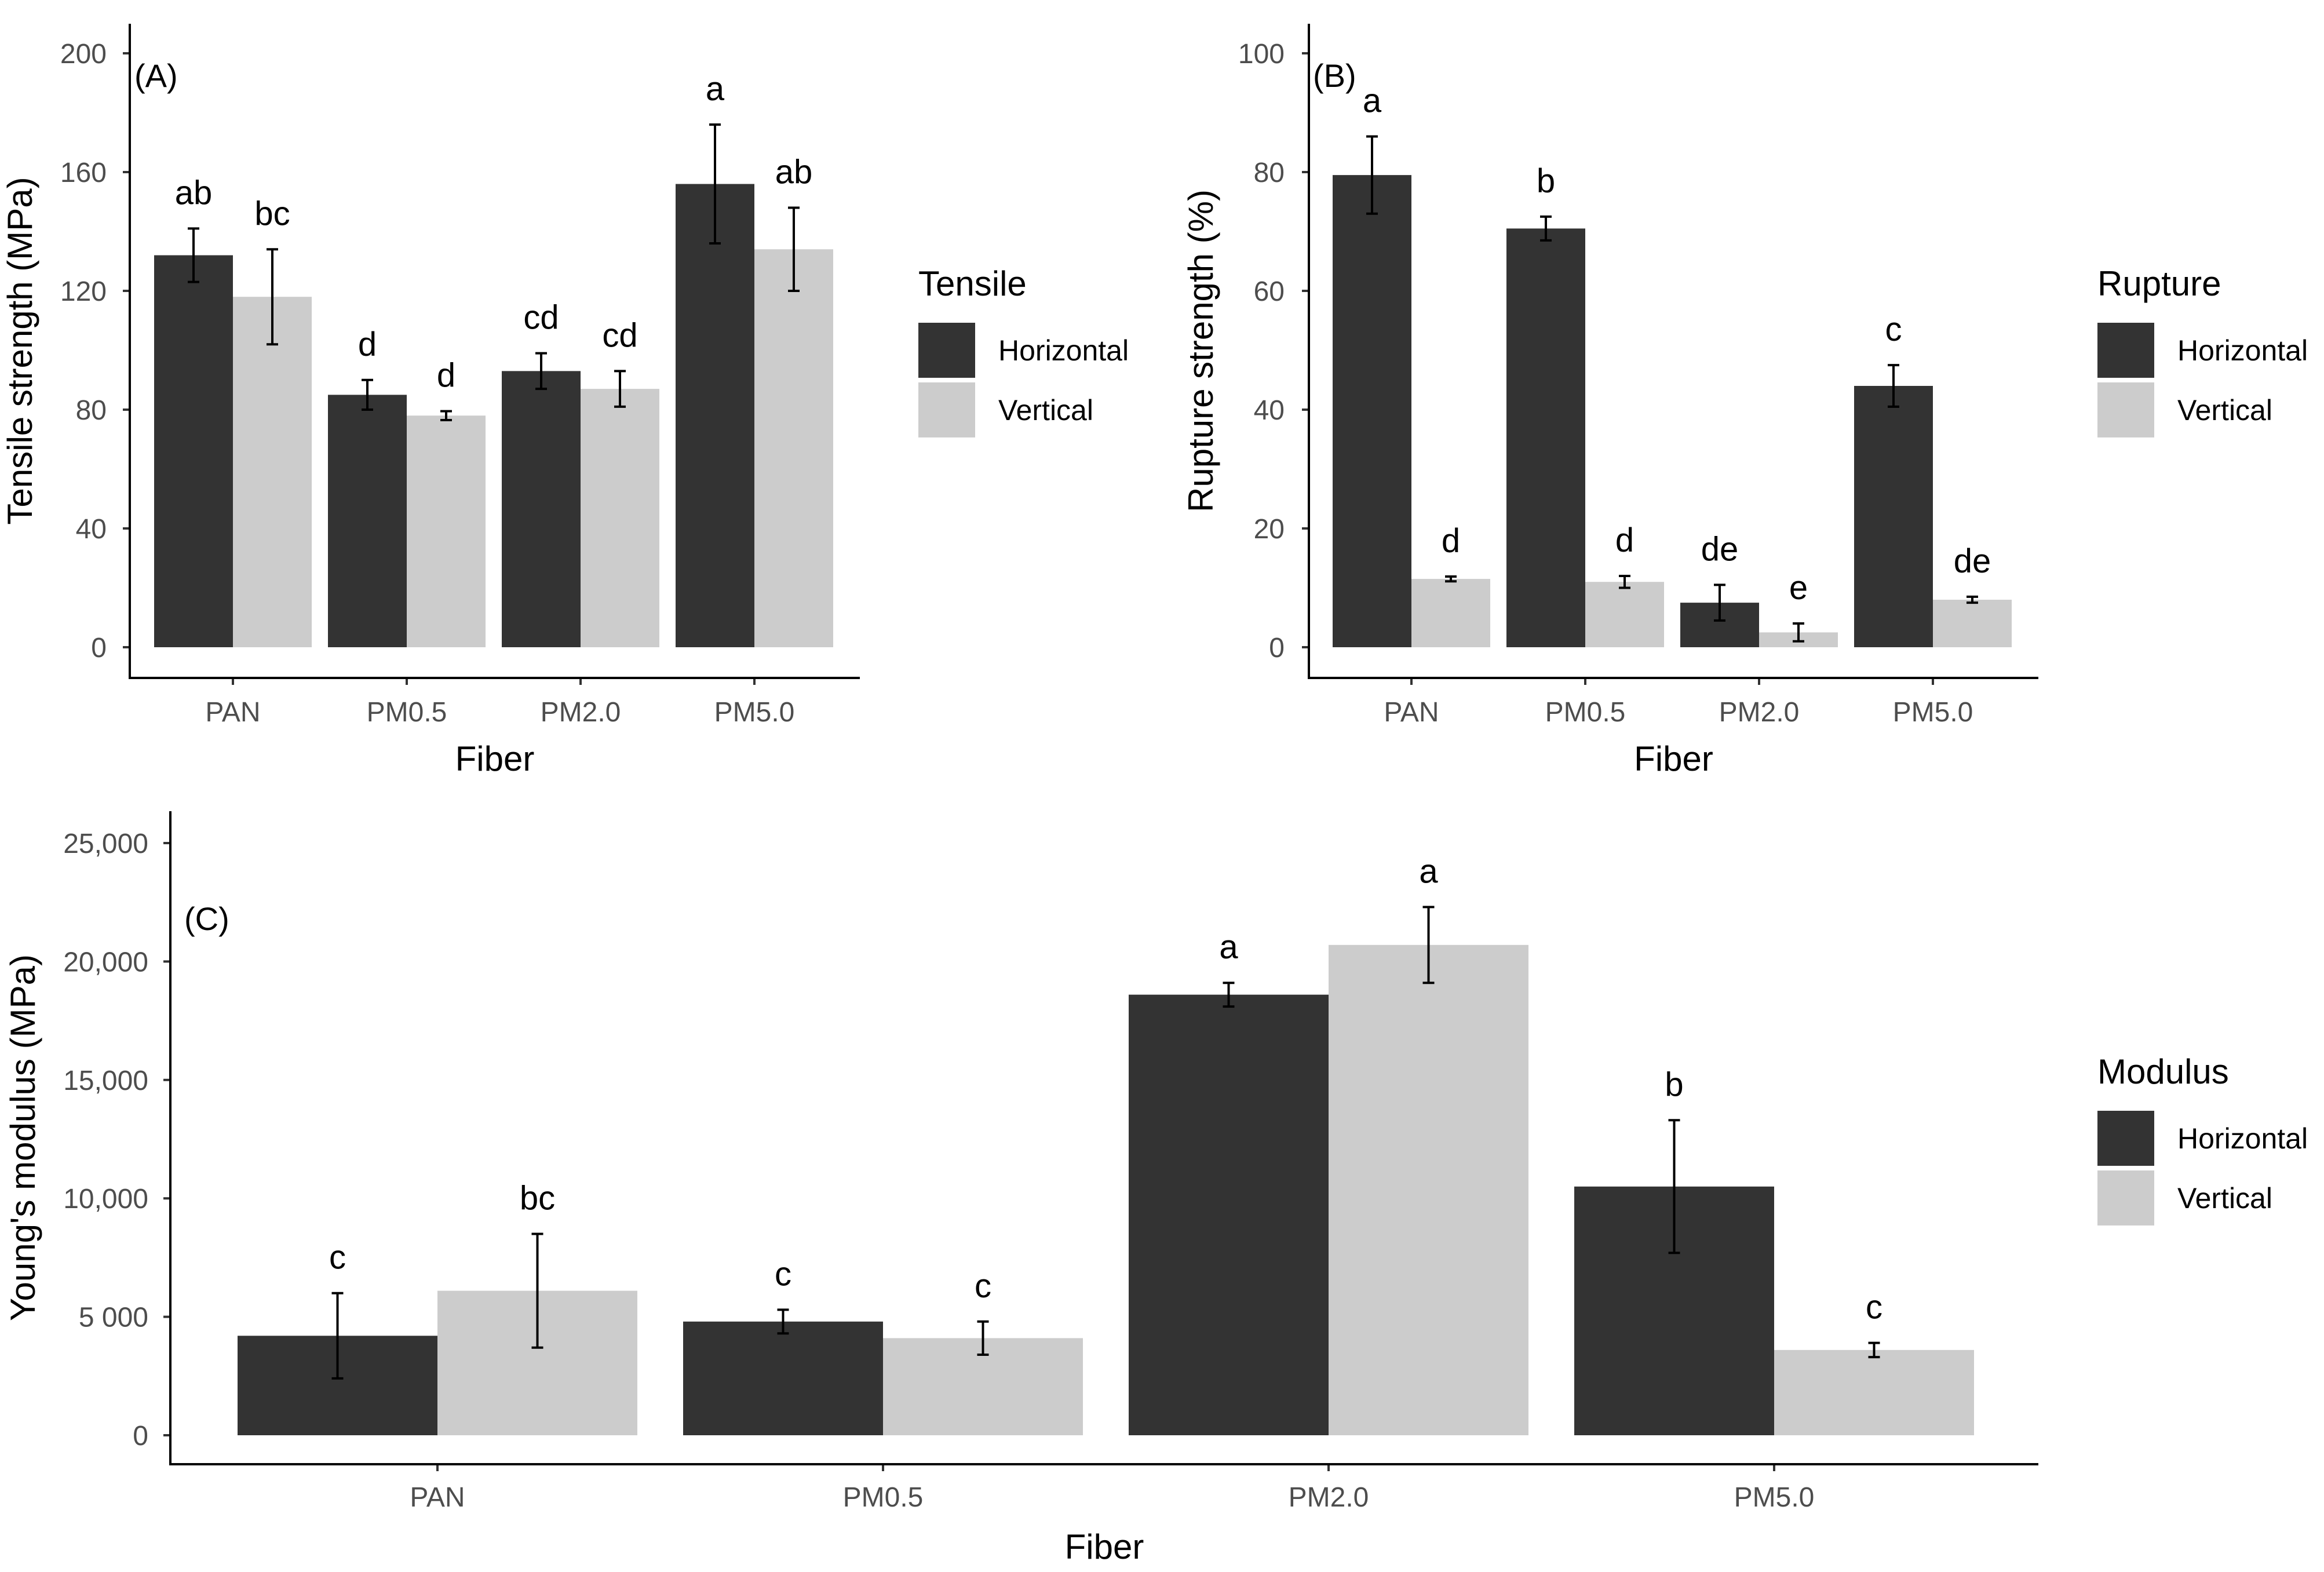  I want to click on legend-title: Rupture, so click(2159, 283).